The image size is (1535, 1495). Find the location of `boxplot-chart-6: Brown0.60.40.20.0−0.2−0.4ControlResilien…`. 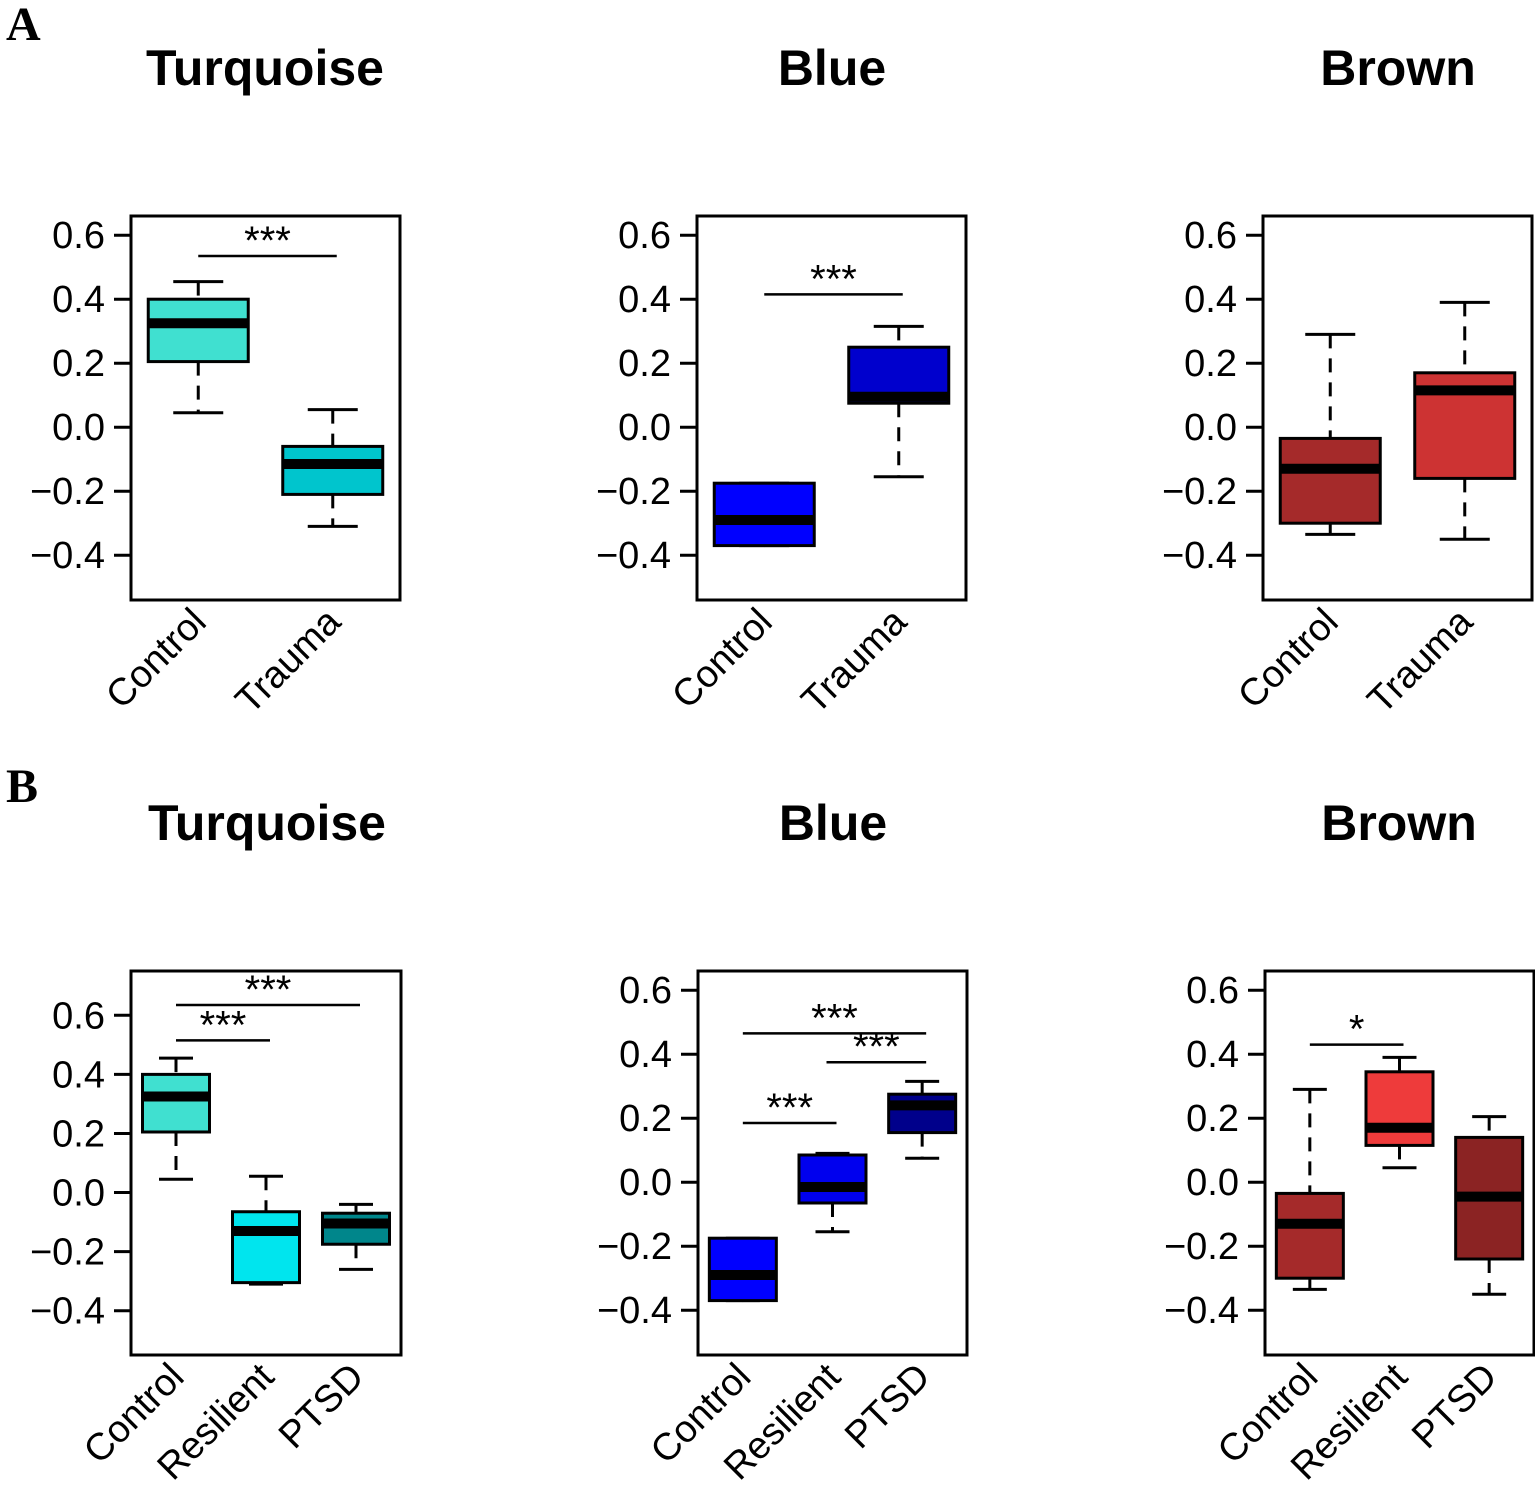

boxplot-chart-6: Brown0.60.40.20.0−0.2−0.4ControlResilien… is located at coordinates (1349, 1141).